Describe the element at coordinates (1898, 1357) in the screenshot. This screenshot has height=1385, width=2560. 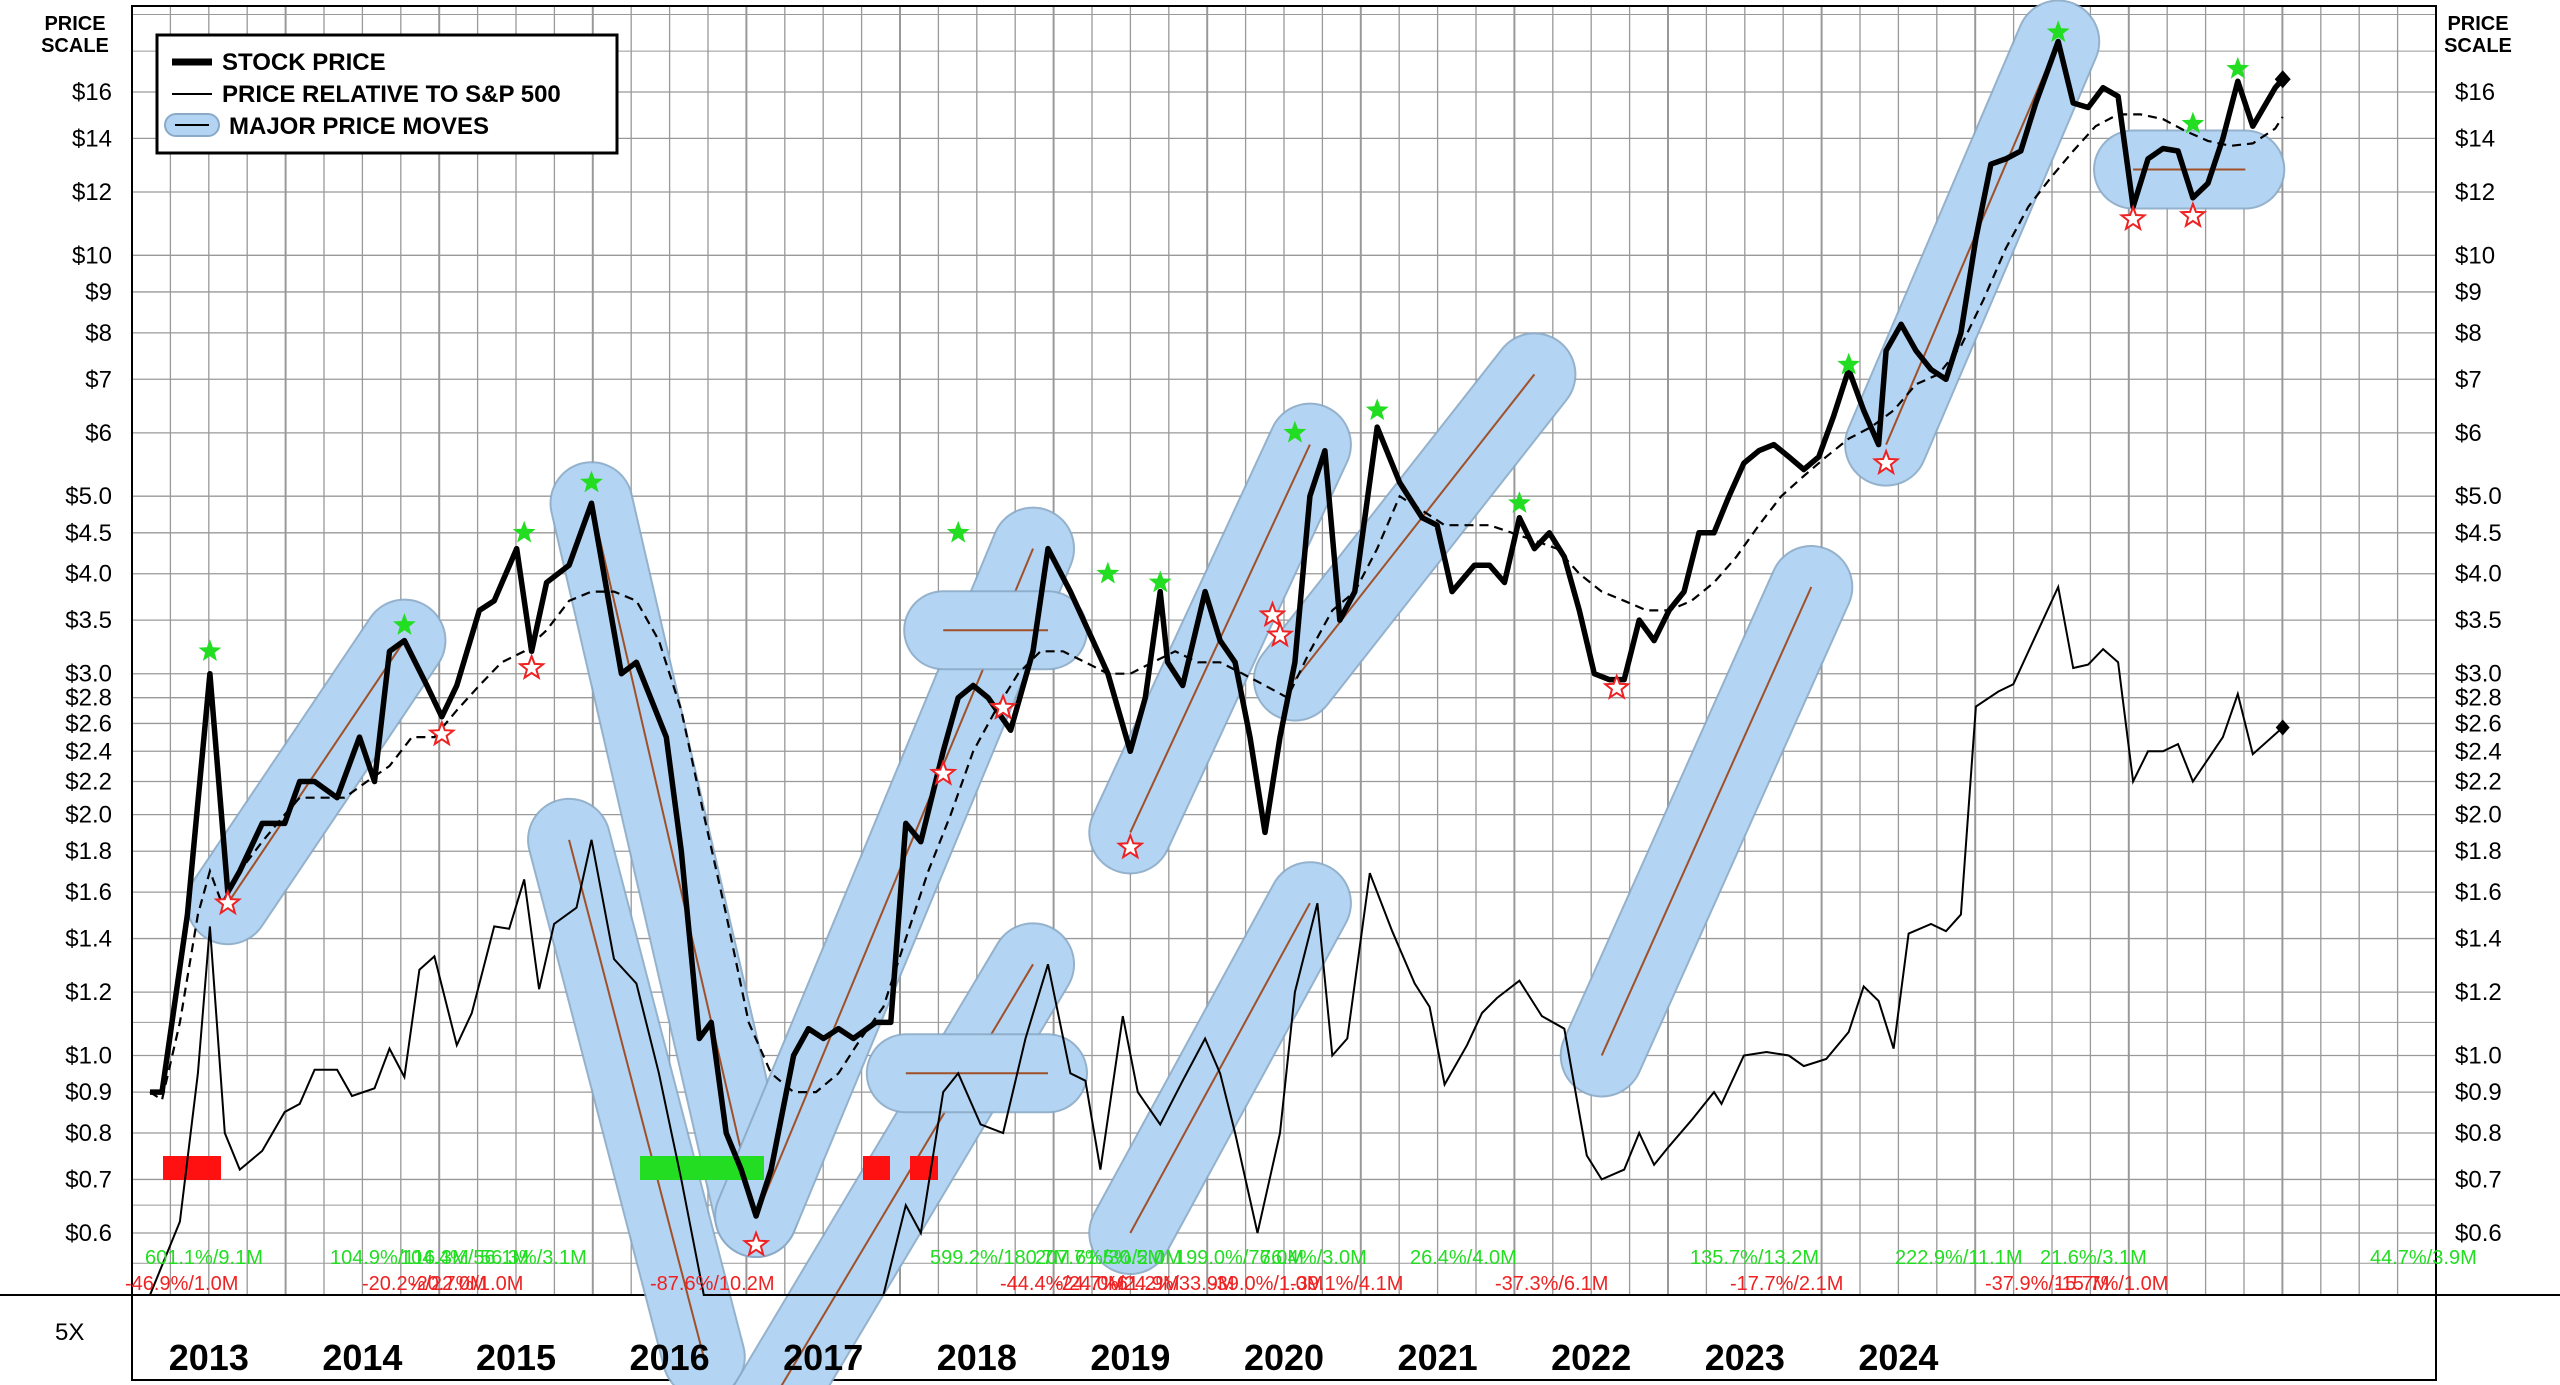
I see `year-label: 2024` at that location.